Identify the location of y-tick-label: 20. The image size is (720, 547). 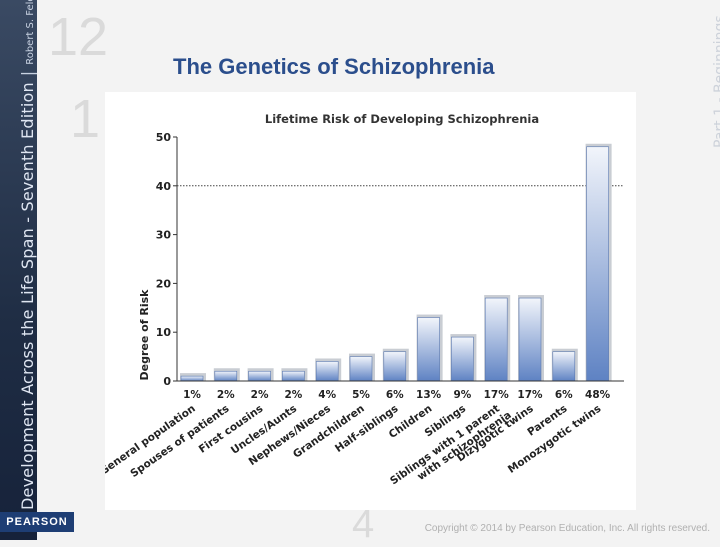
(164, 283).